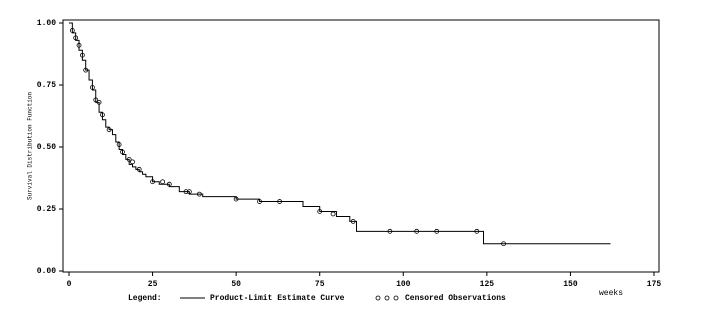  Describe the element at coordinates (46, 85) in the screenshot. I see `y-tick-label: 0.75` at that location.